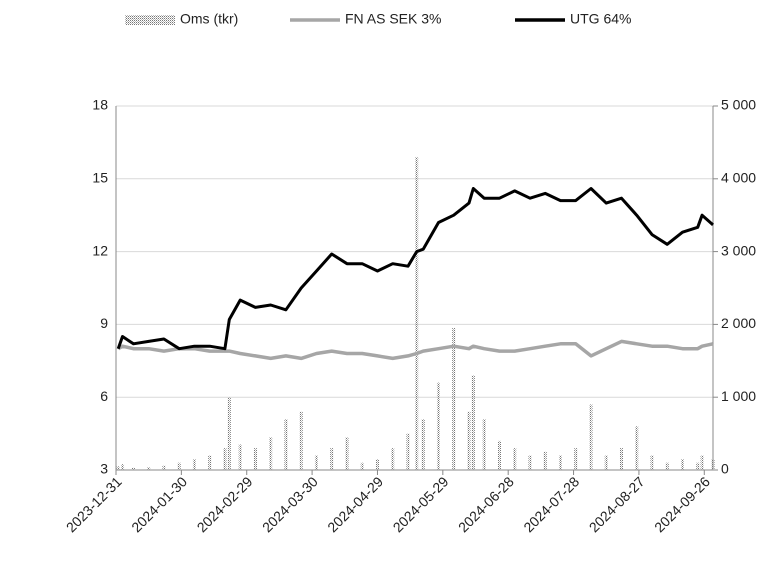 The height and width of the screenshot is (562, 781). What do you see at coordinates (355, 504) in the screenshot?
I see `x-tick-label: 2024-04-29` at bounding box center [355, 504].